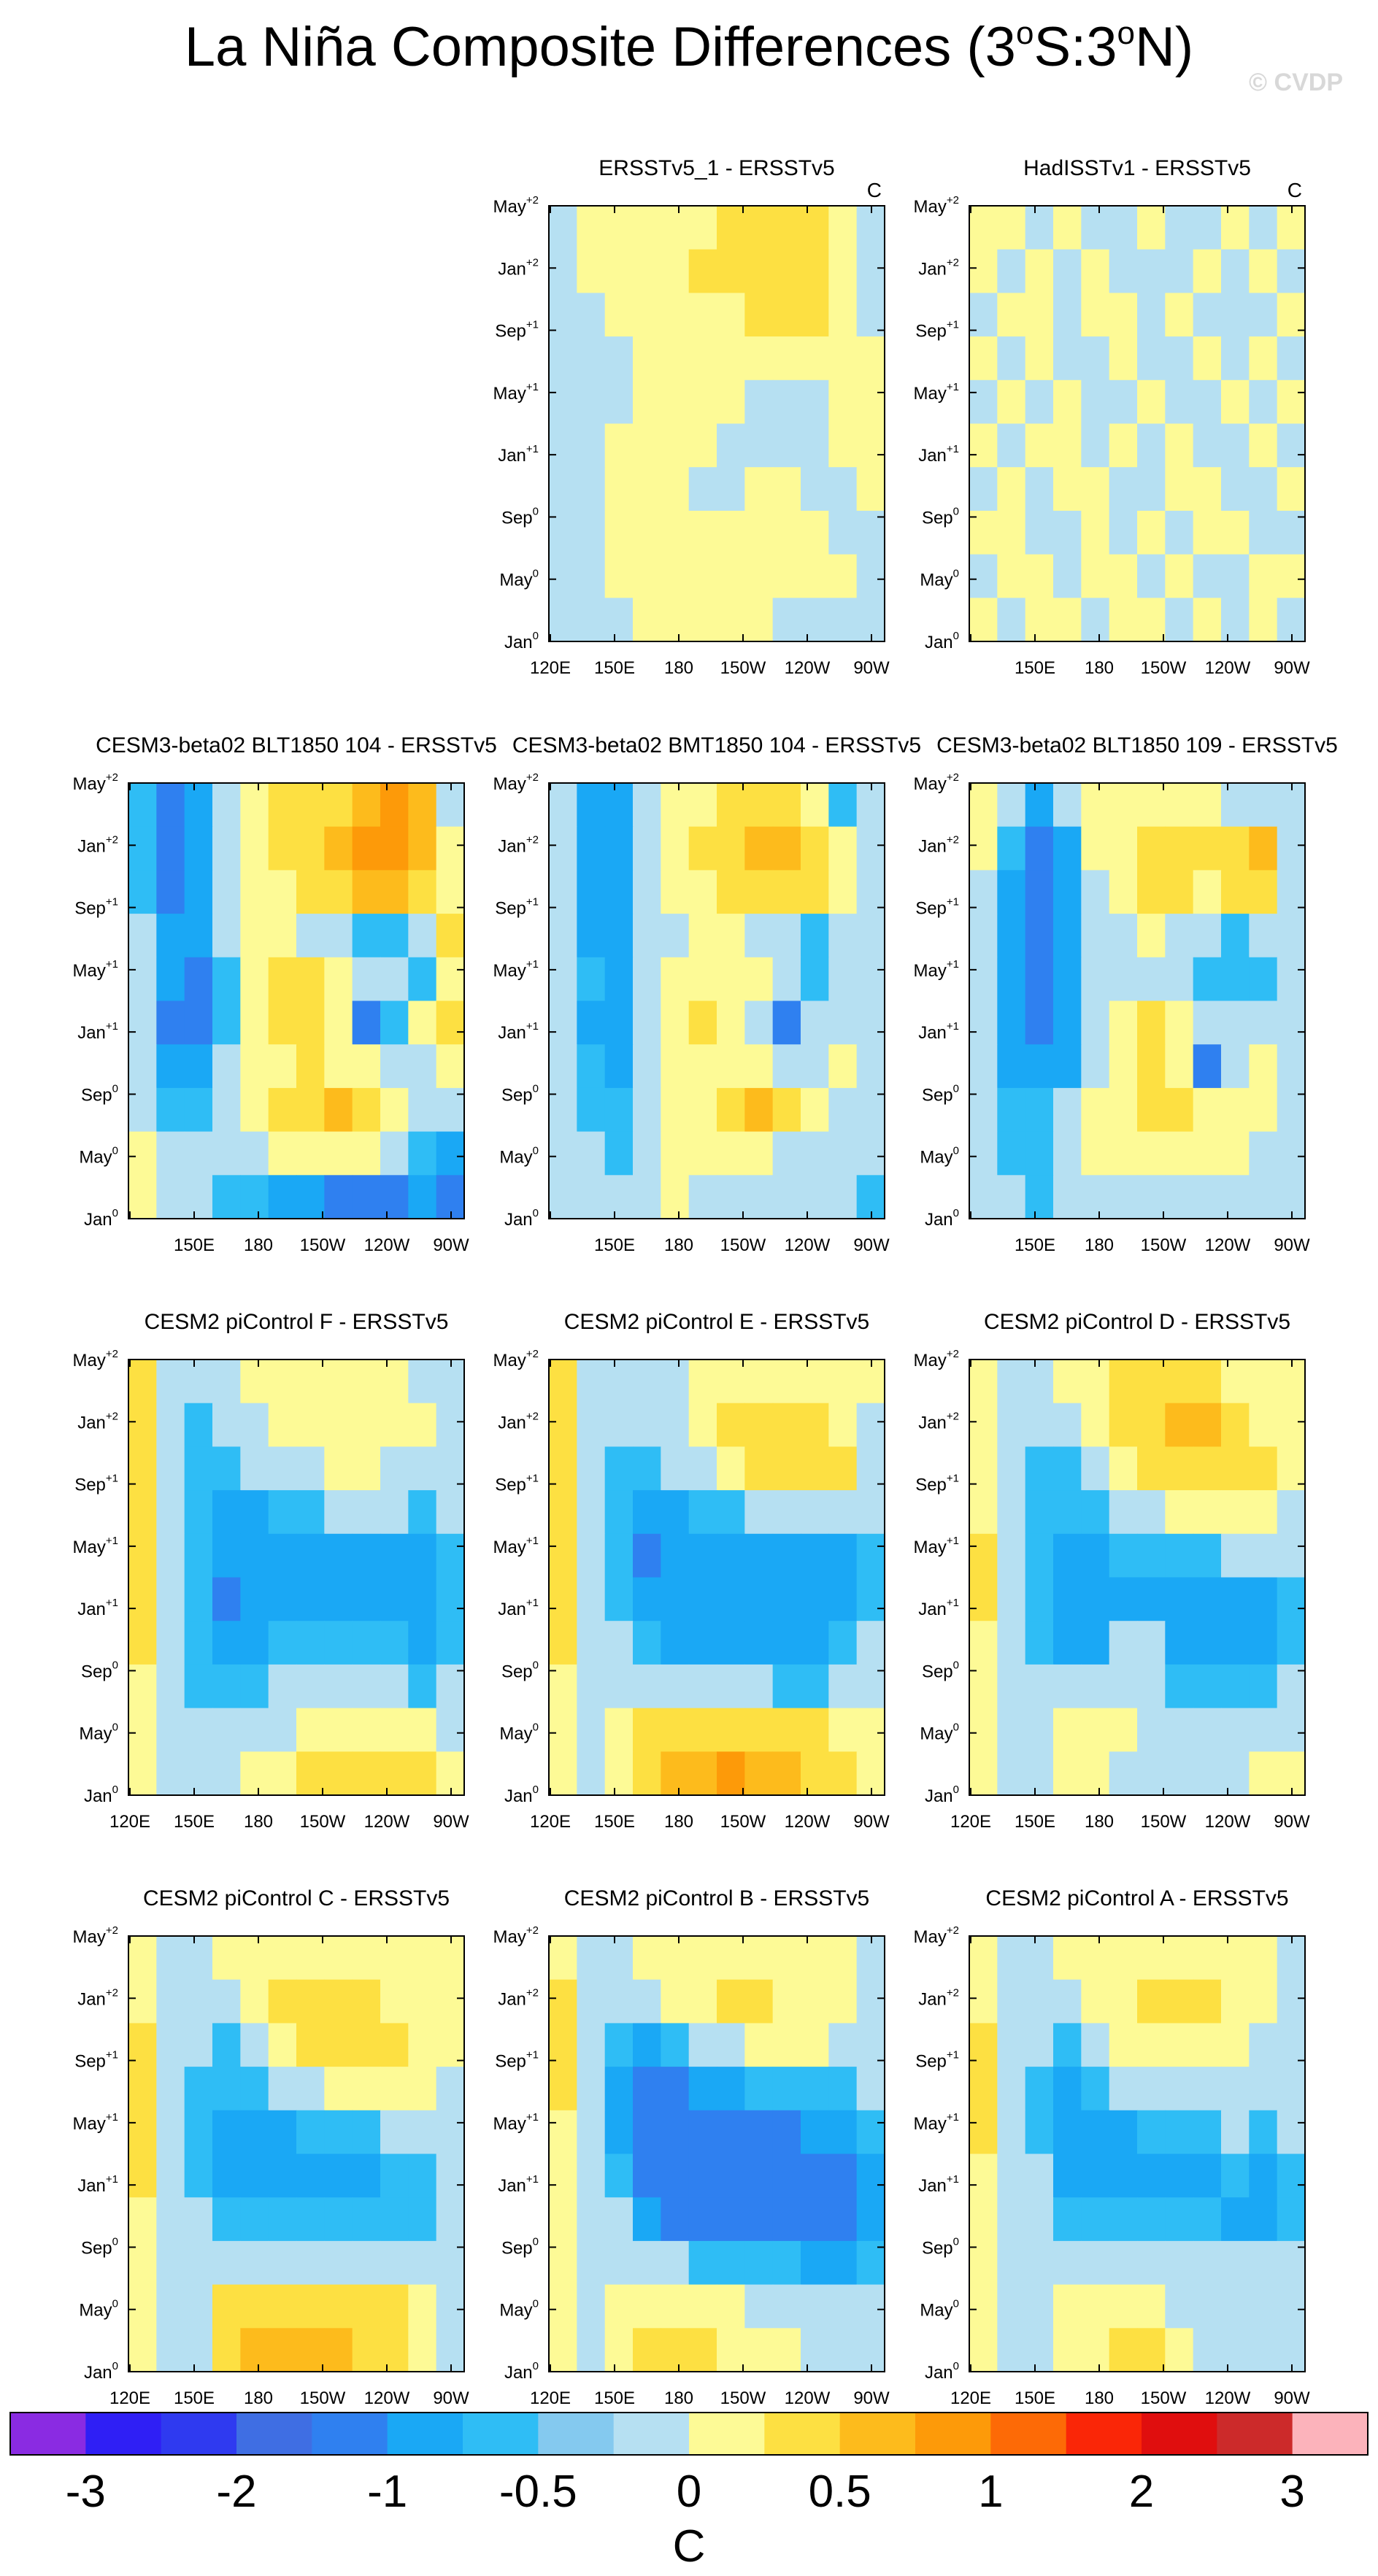  What do you see at coordinates (296, 745) in the screenshot?
I see `panel-title: CESM3-beta02 BLT1850 104 - ERSSTv5` at bounding box center [296, 745].